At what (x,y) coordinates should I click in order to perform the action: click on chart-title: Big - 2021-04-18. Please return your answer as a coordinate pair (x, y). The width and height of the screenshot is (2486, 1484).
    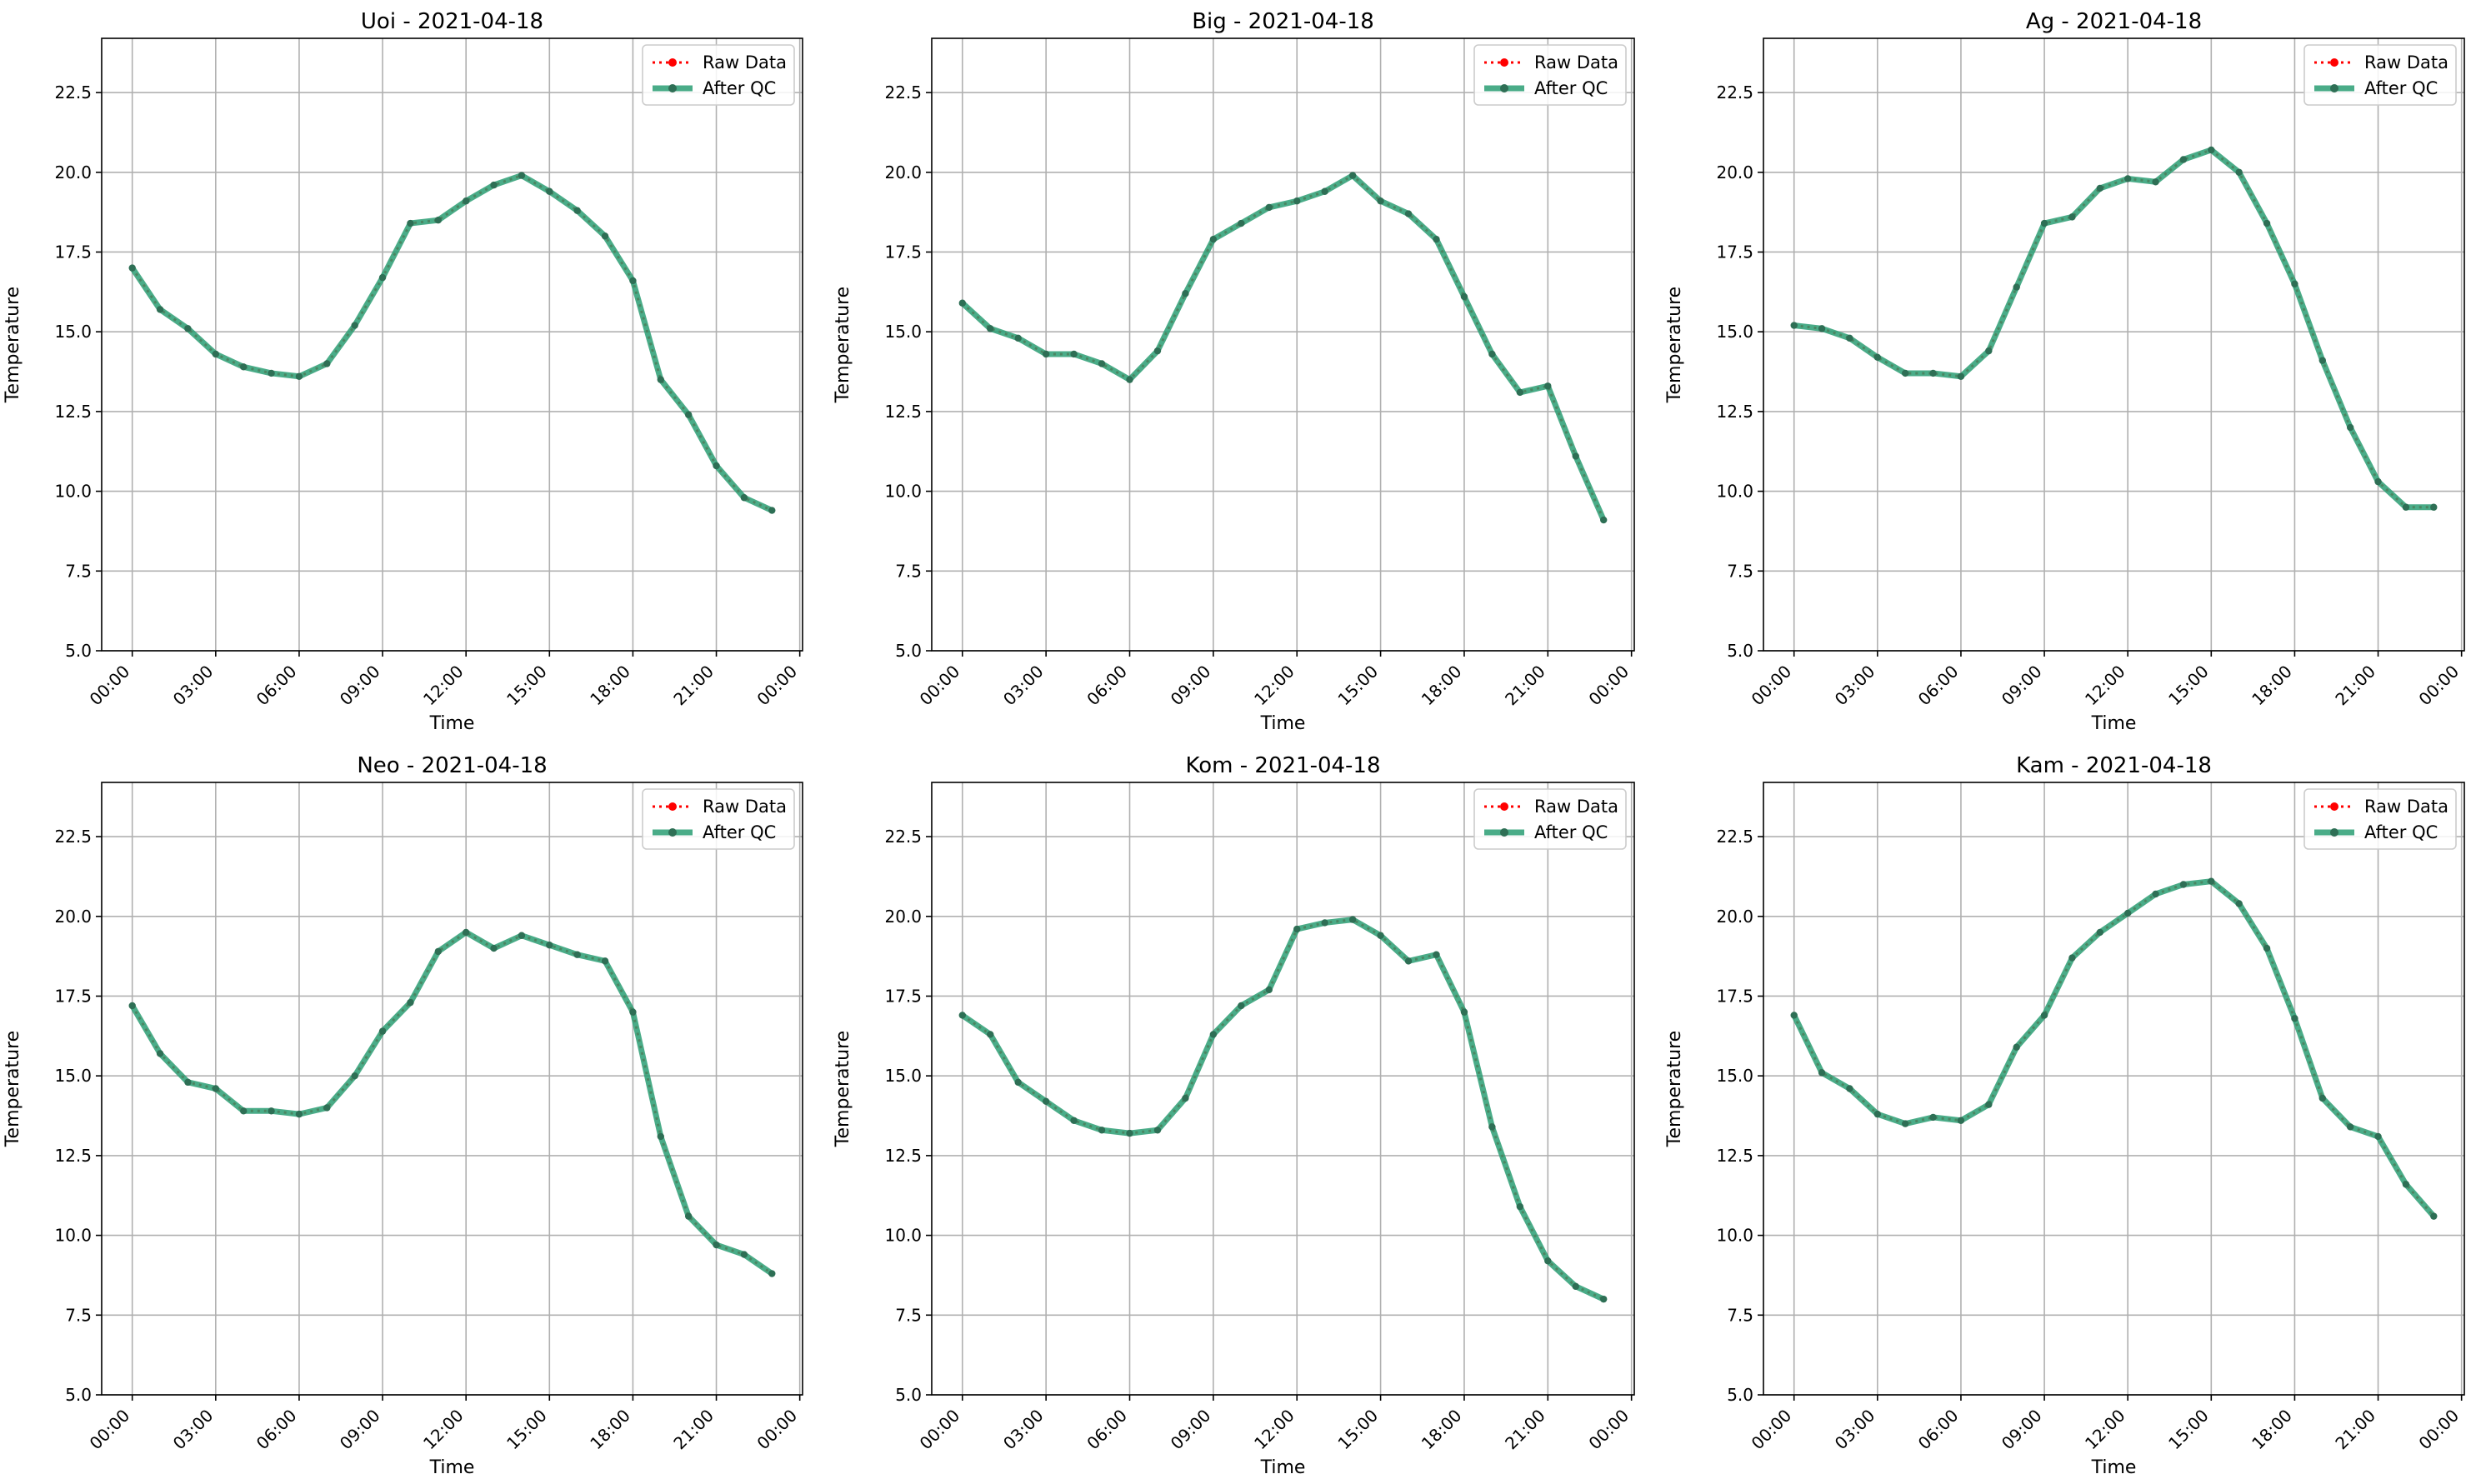
    Looking at the image, I should click on (1283, 21).